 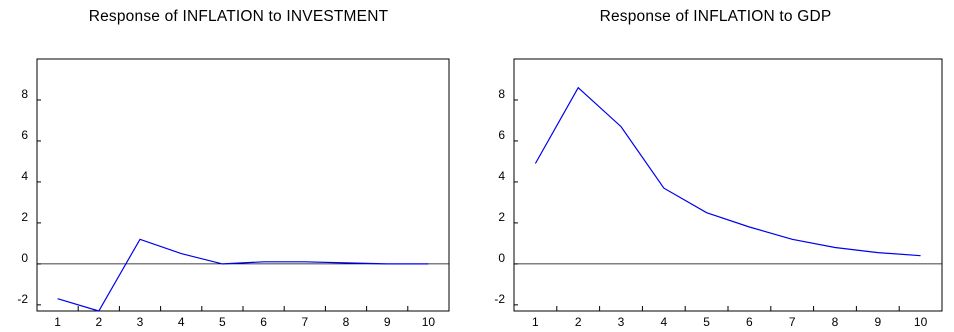 I want to click on chart-title: Response of INFLATION to GDP, so click(x=715, y=16).